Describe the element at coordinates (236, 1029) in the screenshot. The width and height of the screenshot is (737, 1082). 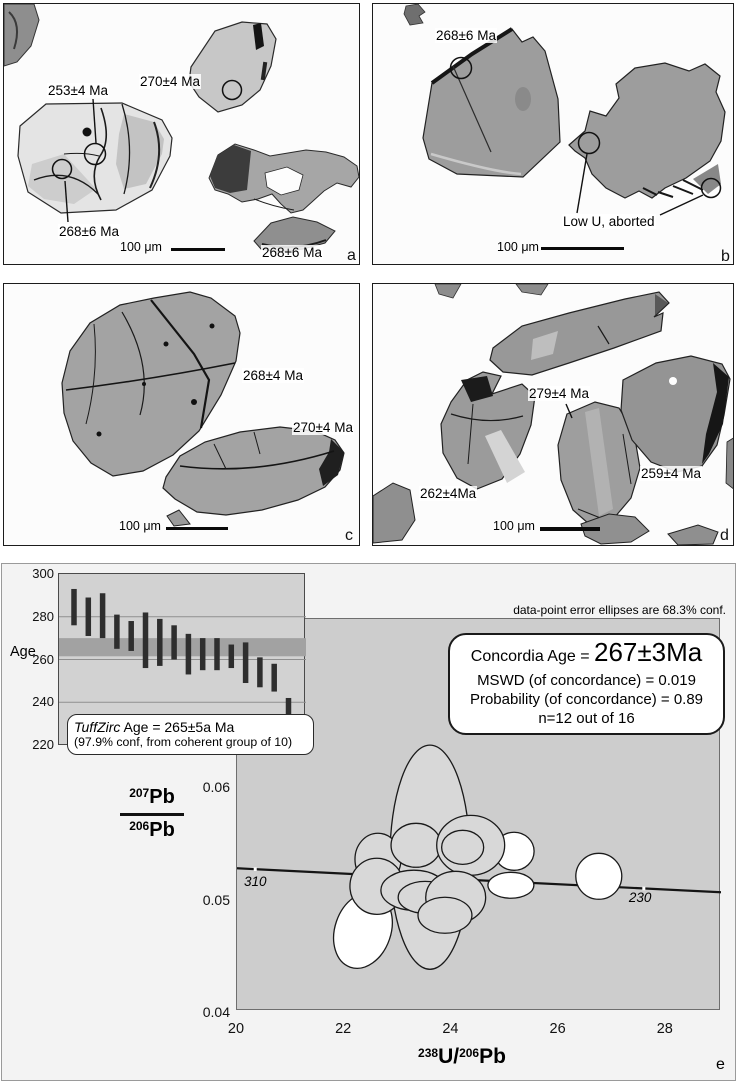
I see `x-tick-label: 20` at that location.